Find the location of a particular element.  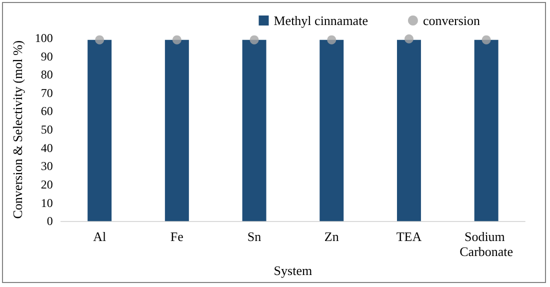

x-tick-label: Fe is located at coordinates (177, 236).